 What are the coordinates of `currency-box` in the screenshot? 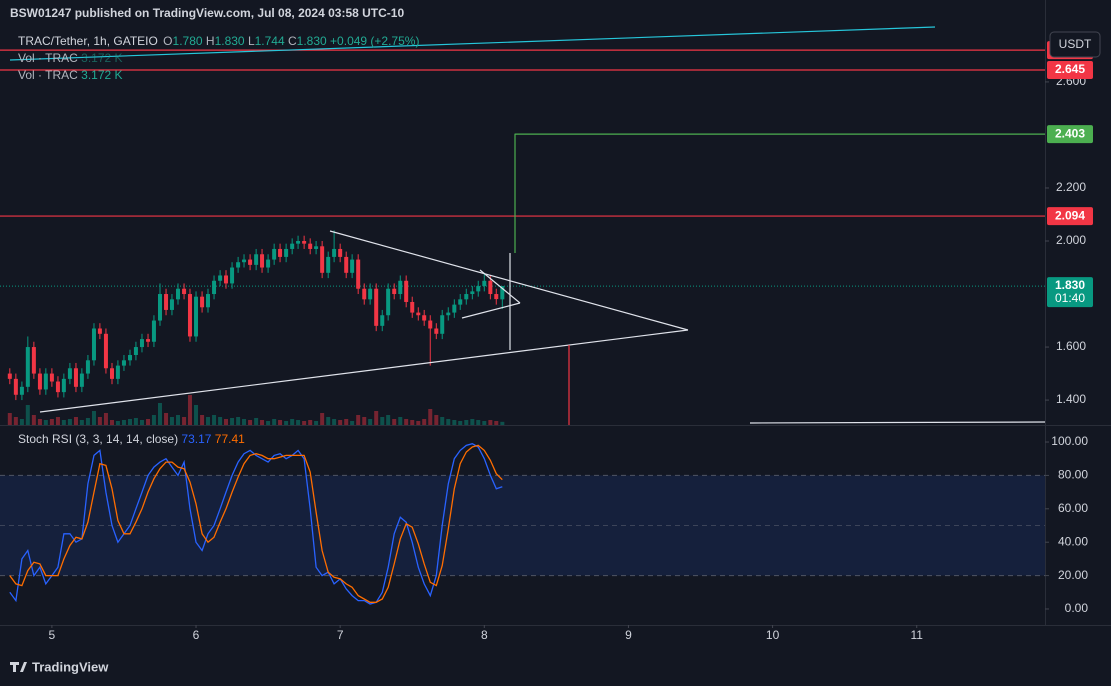 It's located at (1075, 44).